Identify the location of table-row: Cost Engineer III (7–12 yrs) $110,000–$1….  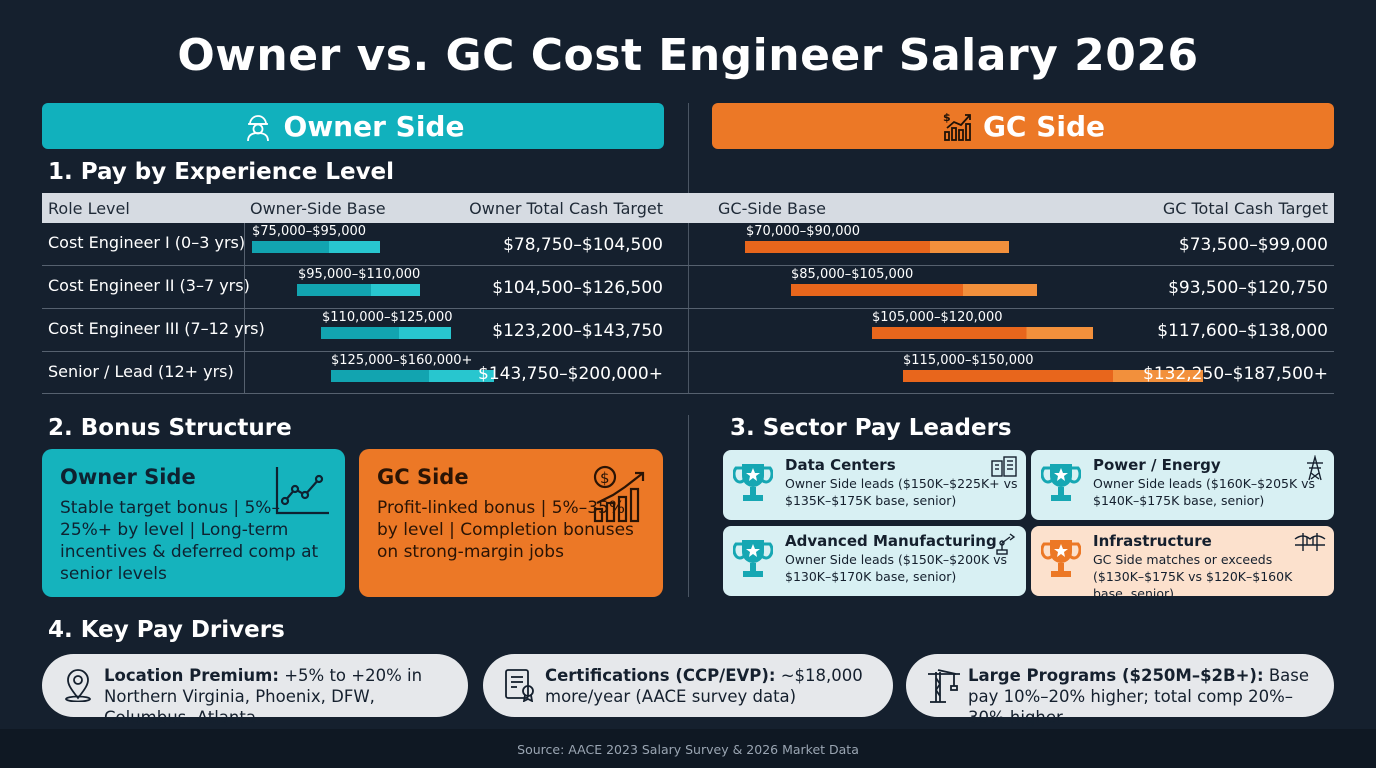
(688, 330).